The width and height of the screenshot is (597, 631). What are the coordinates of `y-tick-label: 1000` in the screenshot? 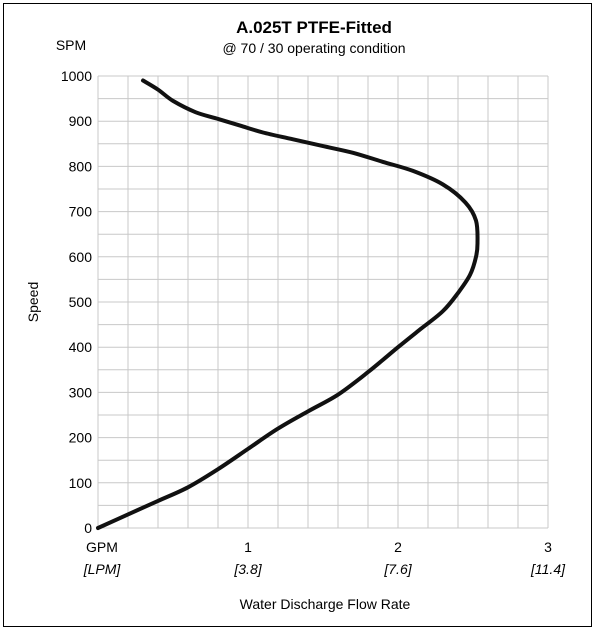 It's located at (76, 76).